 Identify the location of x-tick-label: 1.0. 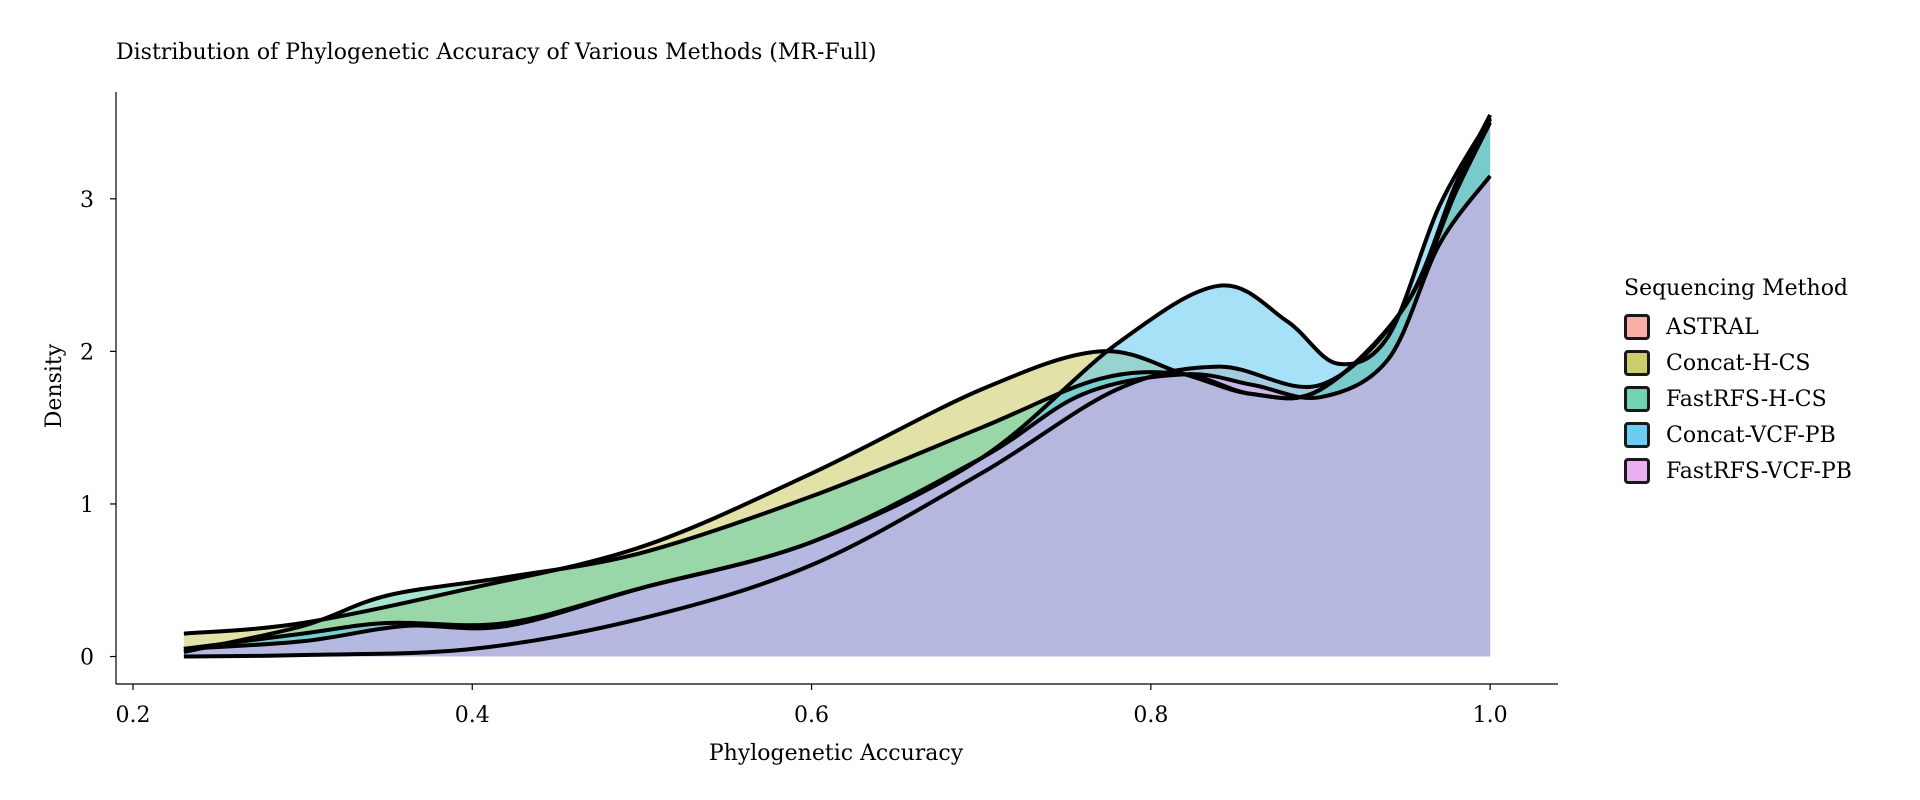
(1490, 715).